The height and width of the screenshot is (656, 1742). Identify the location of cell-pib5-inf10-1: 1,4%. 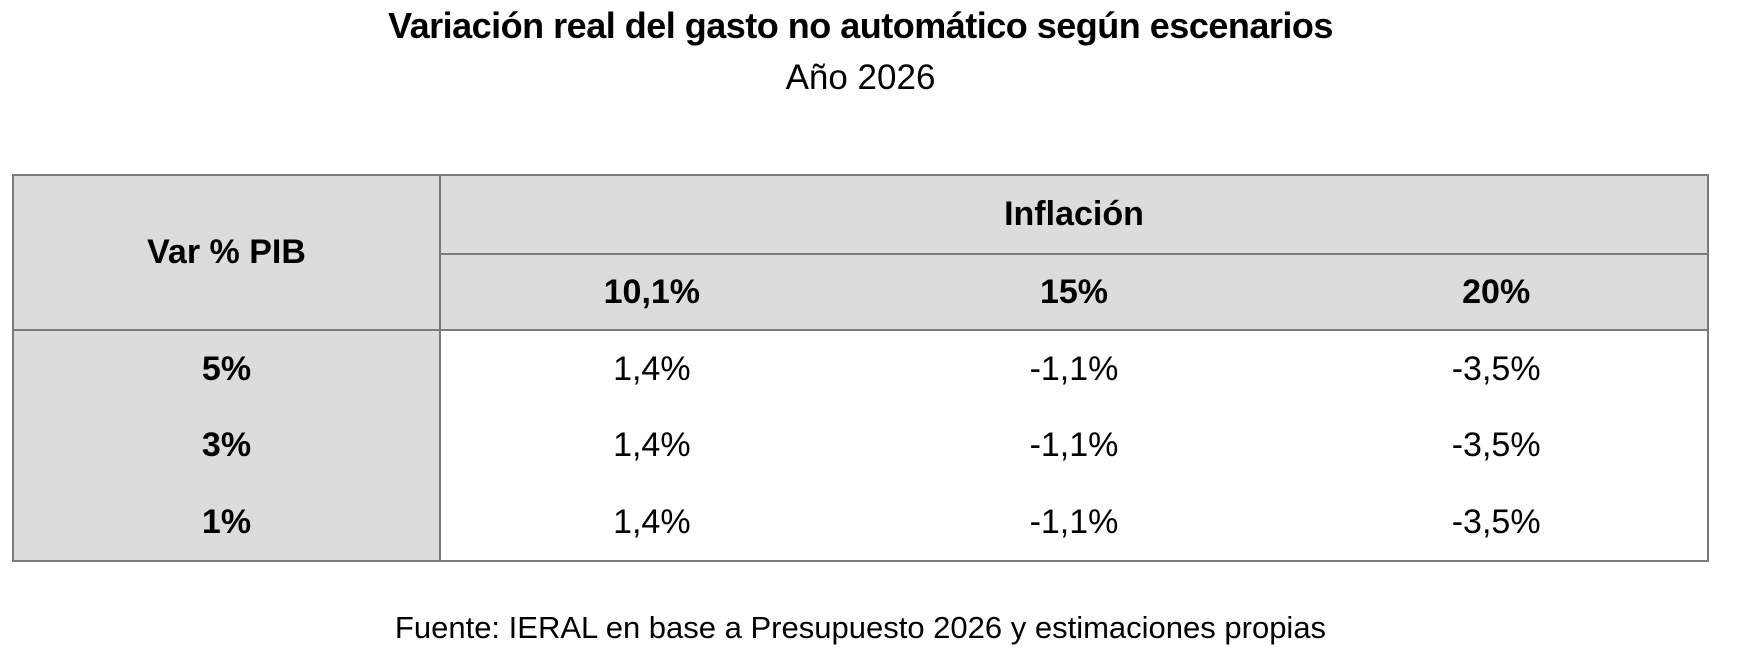
(651, 368).